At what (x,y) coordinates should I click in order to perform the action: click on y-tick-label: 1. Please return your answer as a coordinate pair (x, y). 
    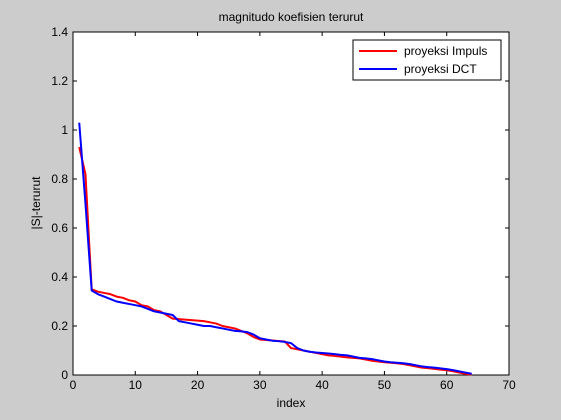
    Looking at the image, I should click on (64, 130).